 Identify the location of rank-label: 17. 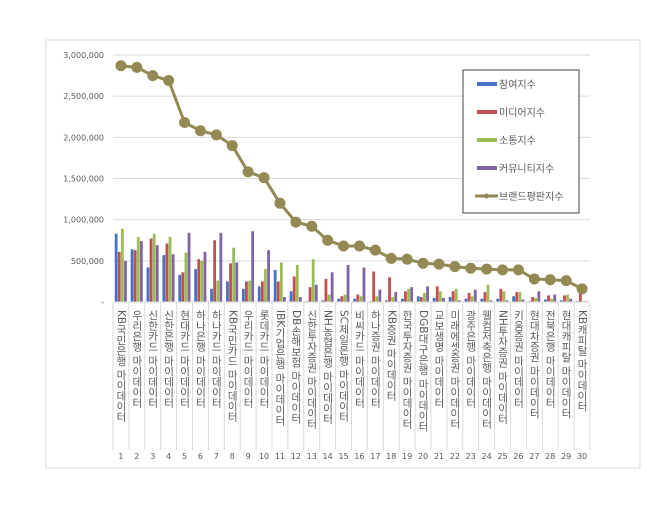
(375, 456).